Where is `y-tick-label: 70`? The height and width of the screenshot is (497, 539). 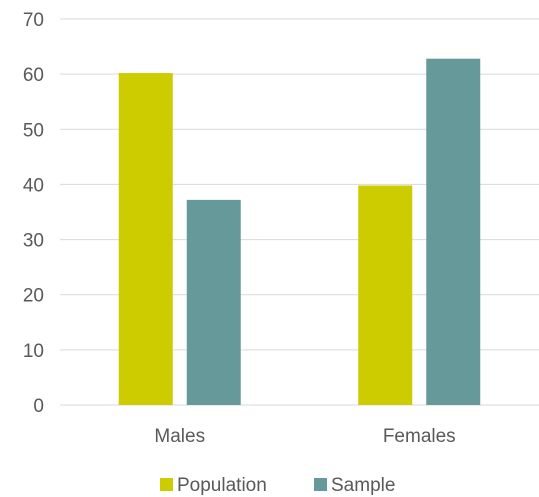
y-tick-label: 70 is located at coordinates (33, 20).